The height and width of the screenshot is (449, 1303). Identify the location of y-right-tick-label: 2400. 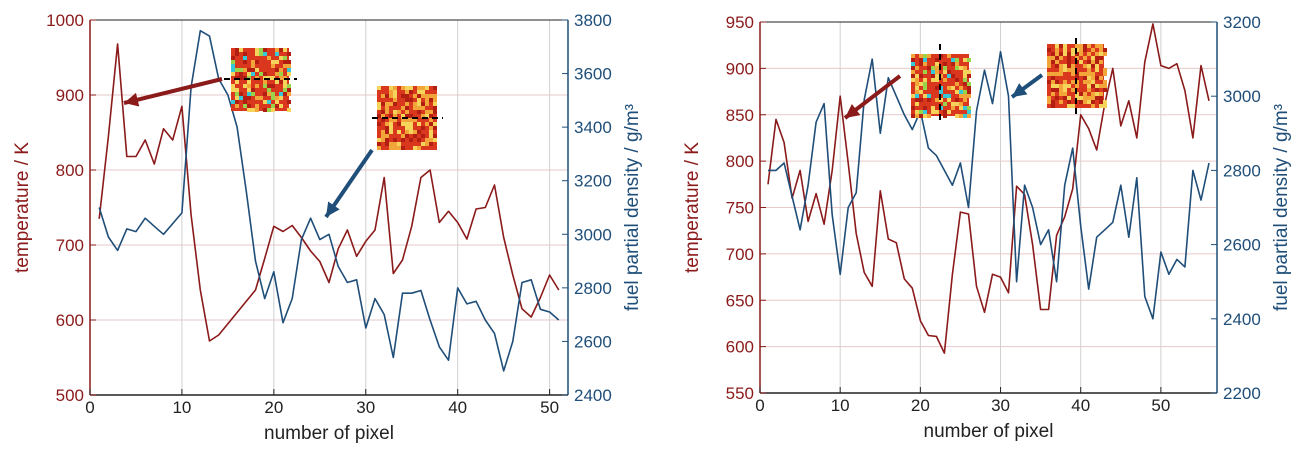
(1242, 319).